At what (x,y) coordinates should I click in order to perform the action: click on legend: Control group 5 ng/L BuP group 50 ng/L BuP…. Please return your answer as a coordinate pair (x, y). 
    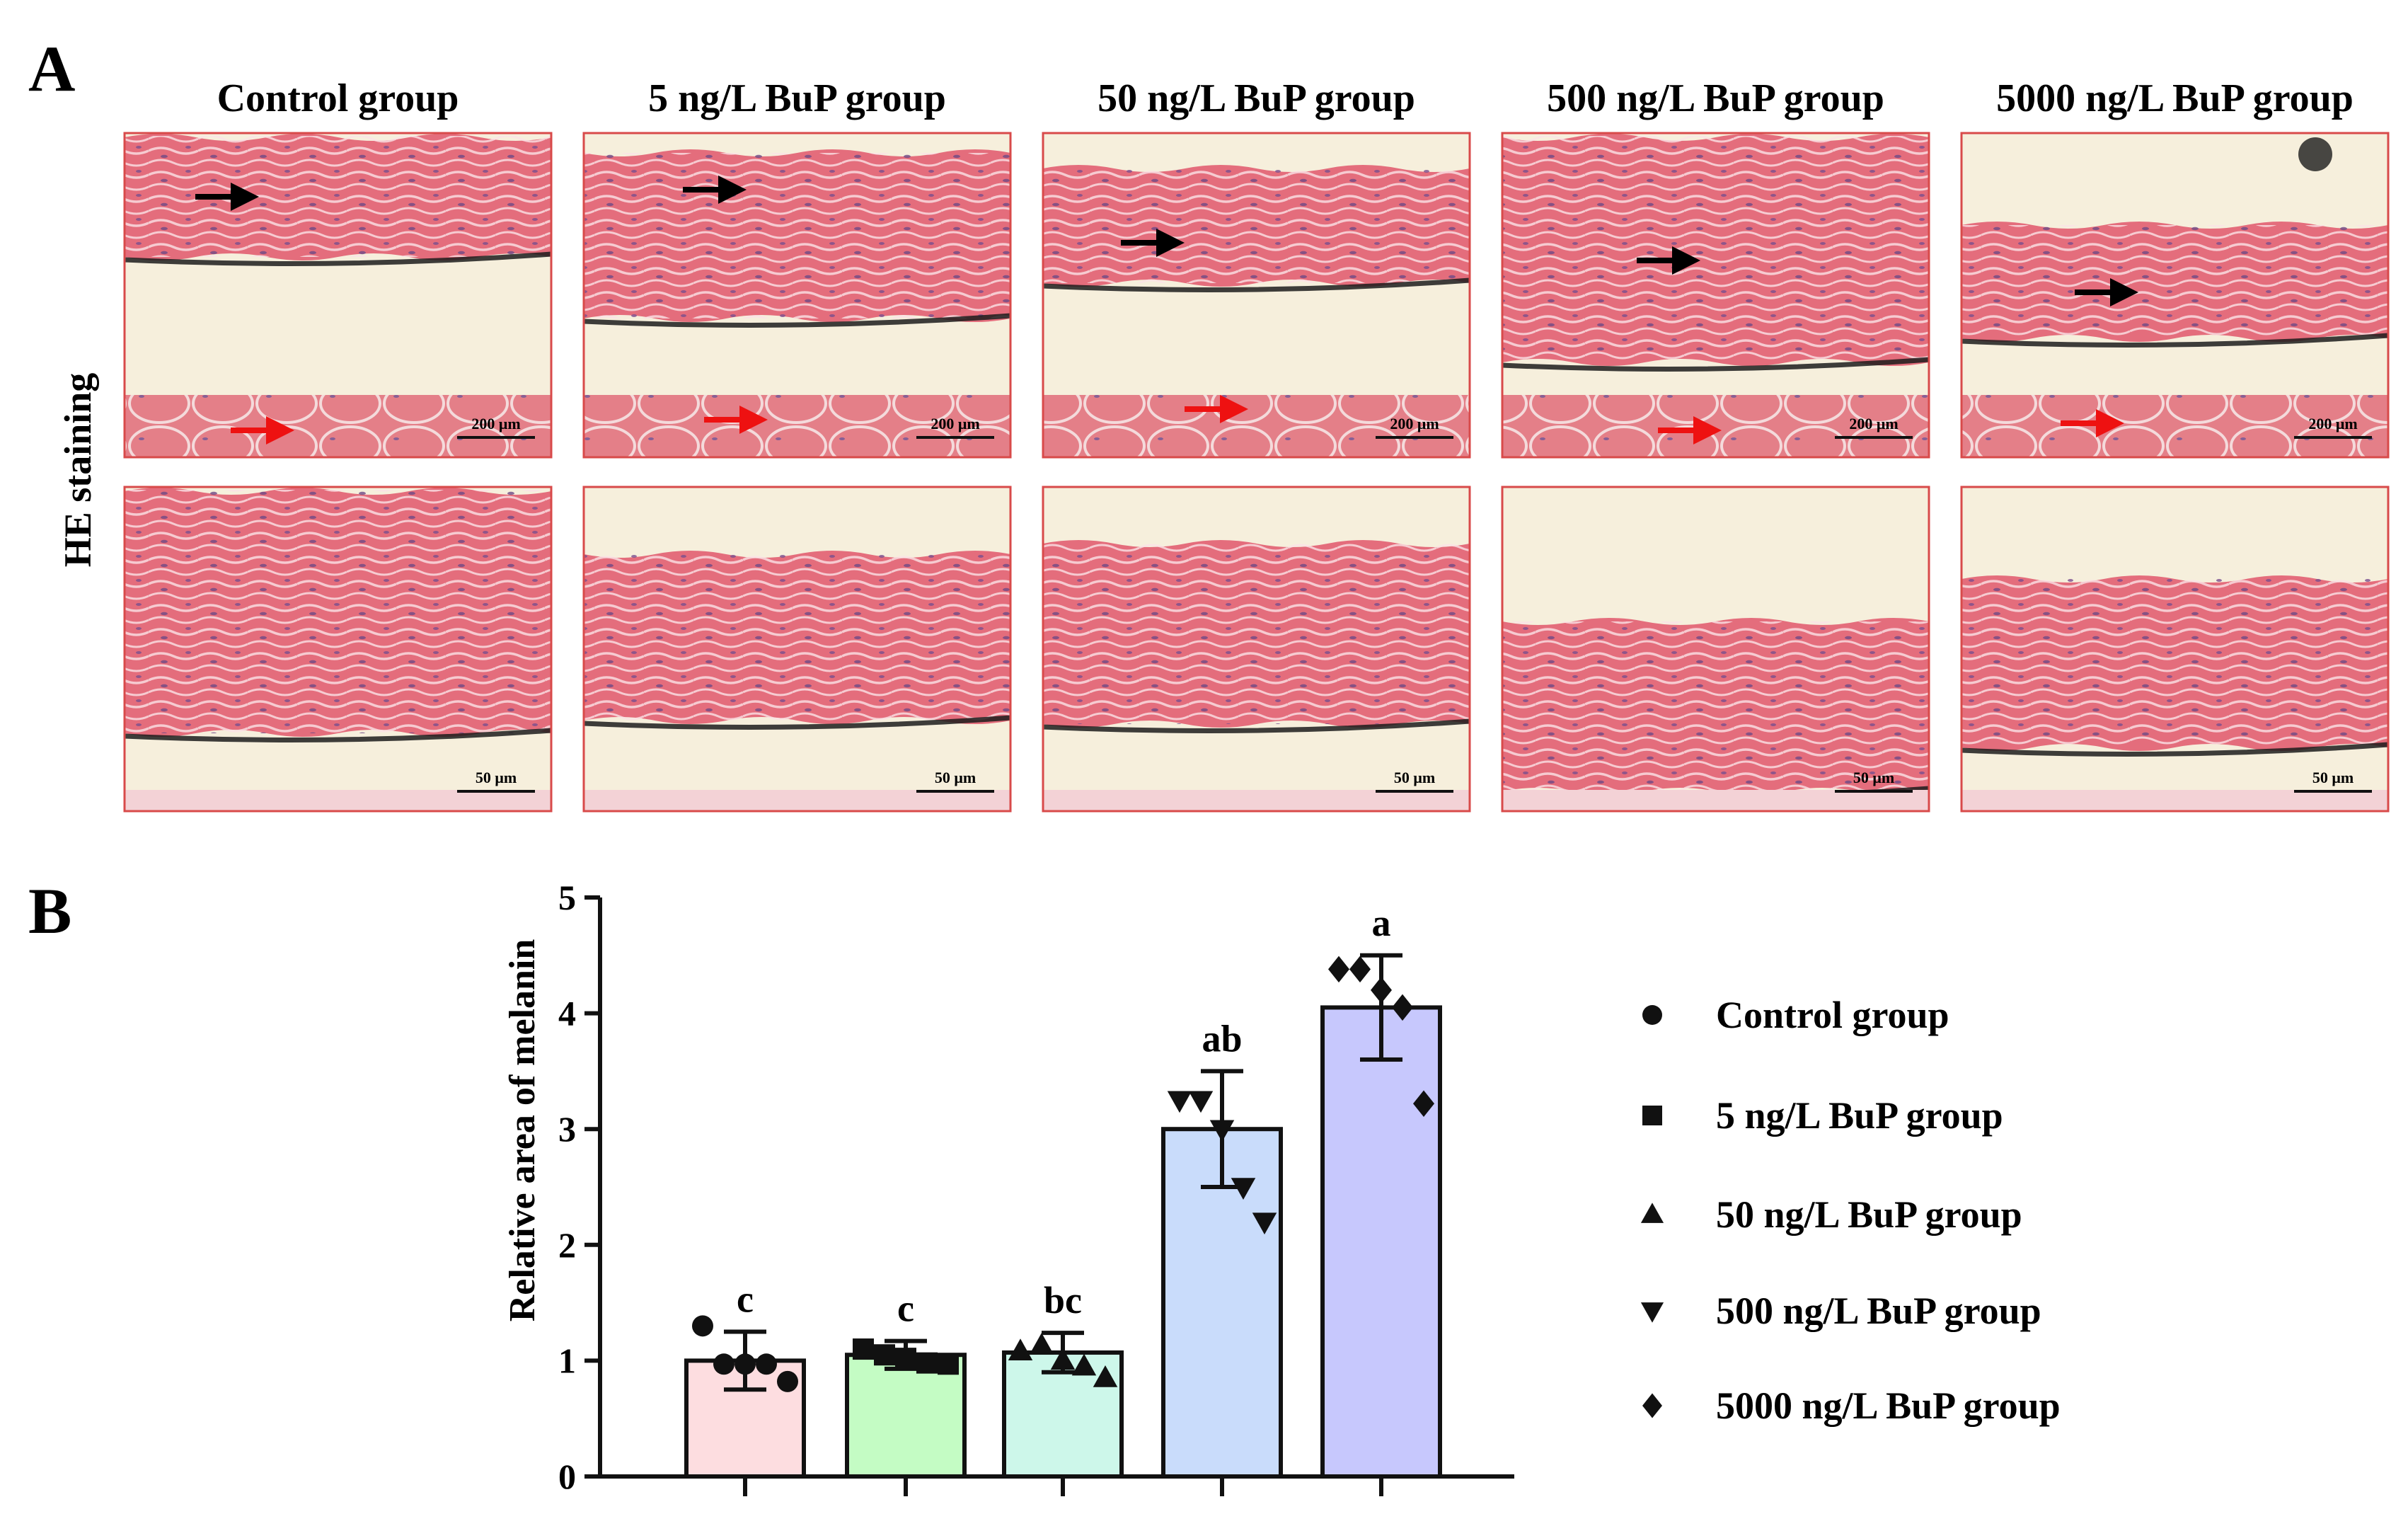
    Looking at the image, I should click on (1850, 1210).